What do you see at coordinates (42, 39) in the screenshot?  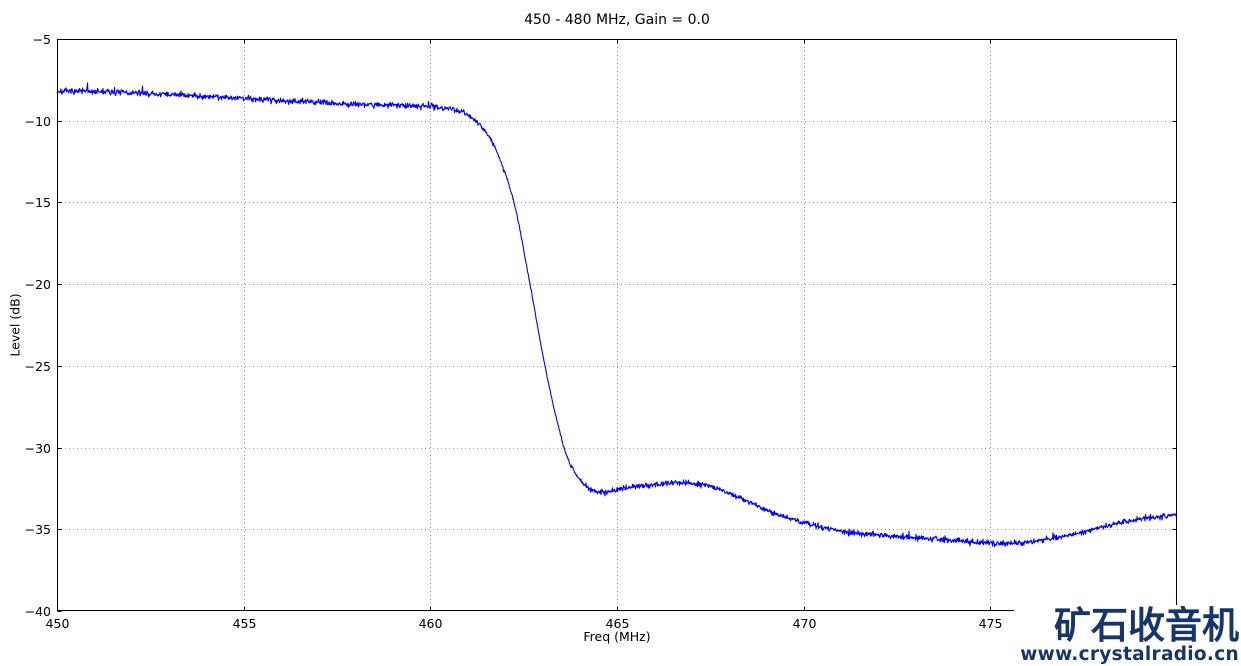 I see `y-tick-label: −5` at bounding box center [42, 39].